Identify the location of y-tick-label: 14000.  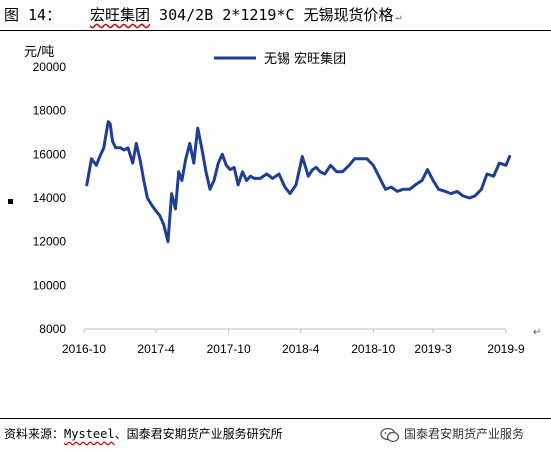
(50, 198).